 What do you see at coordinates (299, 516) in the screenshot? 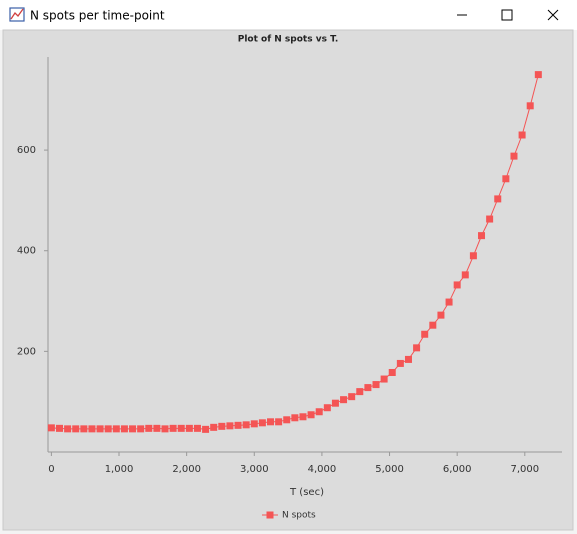
I see `legend-label: N spots` at bounding box center [299, 516].